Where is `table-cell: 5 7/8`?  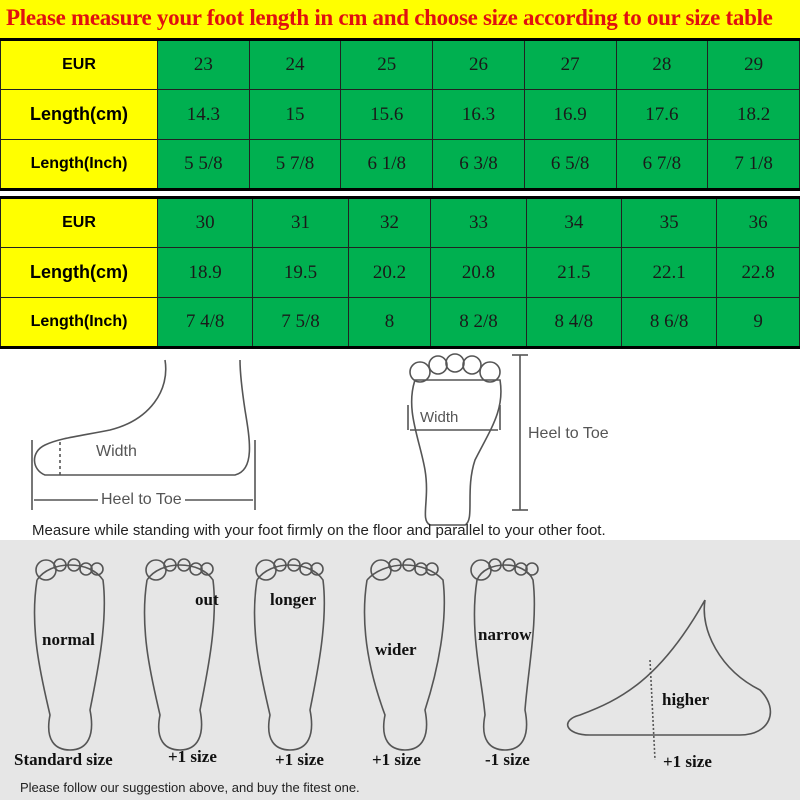 table-cell: 5 7/8 is located at coordinates (295, 164).